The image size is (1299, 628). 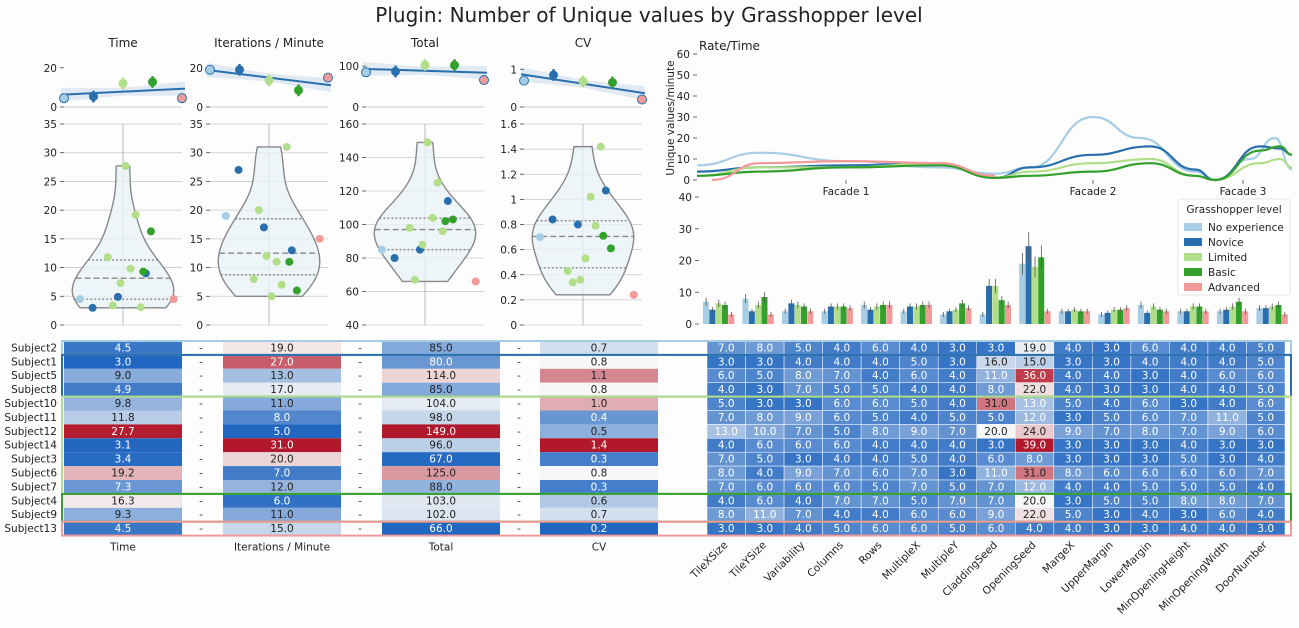 What do you see at coordinates (508, 125) in the screenshot?
I see `y-tick-label: 1.6` at bounding box center [508, 125].